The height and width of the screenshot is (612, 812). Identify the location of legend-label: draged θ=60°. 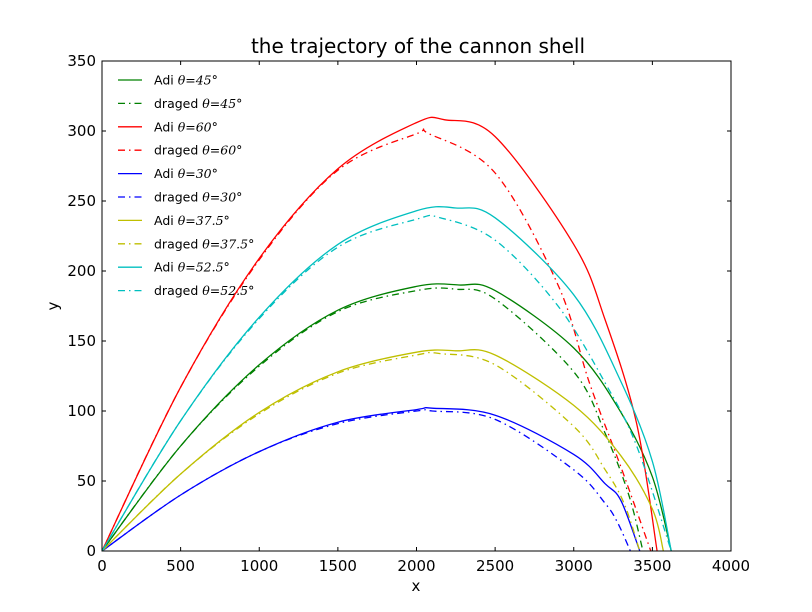
(198, 150).